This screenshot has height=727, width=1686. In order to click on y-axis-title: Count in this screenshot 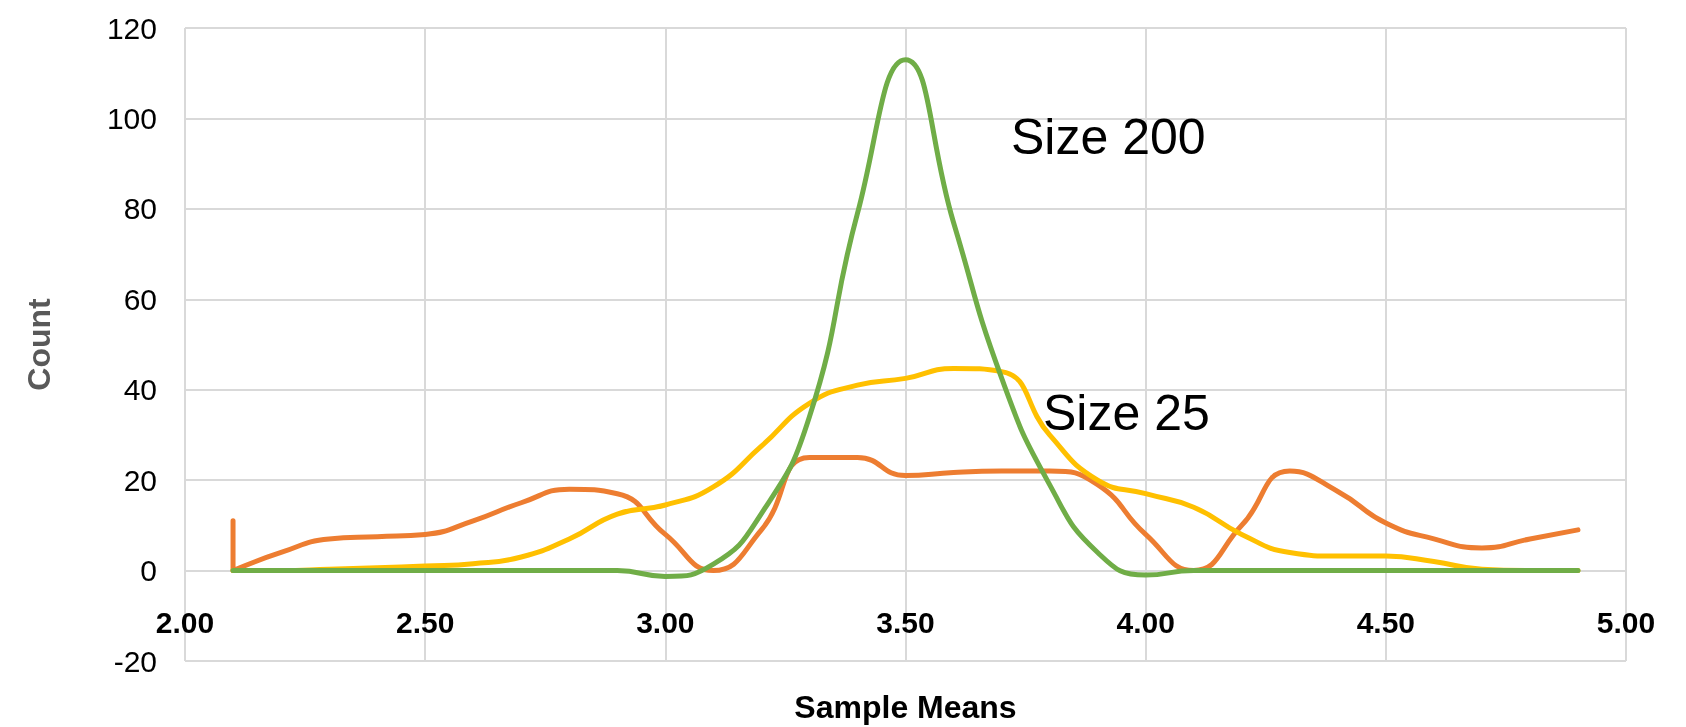, I will do `click(39, 344)`.